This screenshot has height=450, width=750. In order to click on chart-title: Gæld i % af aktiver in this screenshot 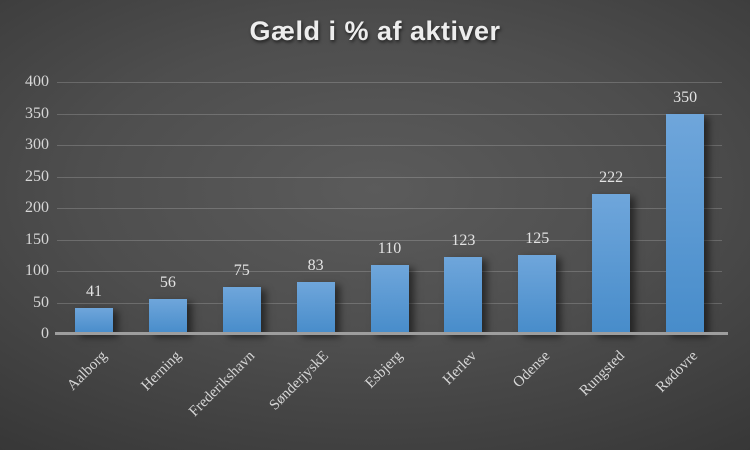, I will do `click(375, 31)`.